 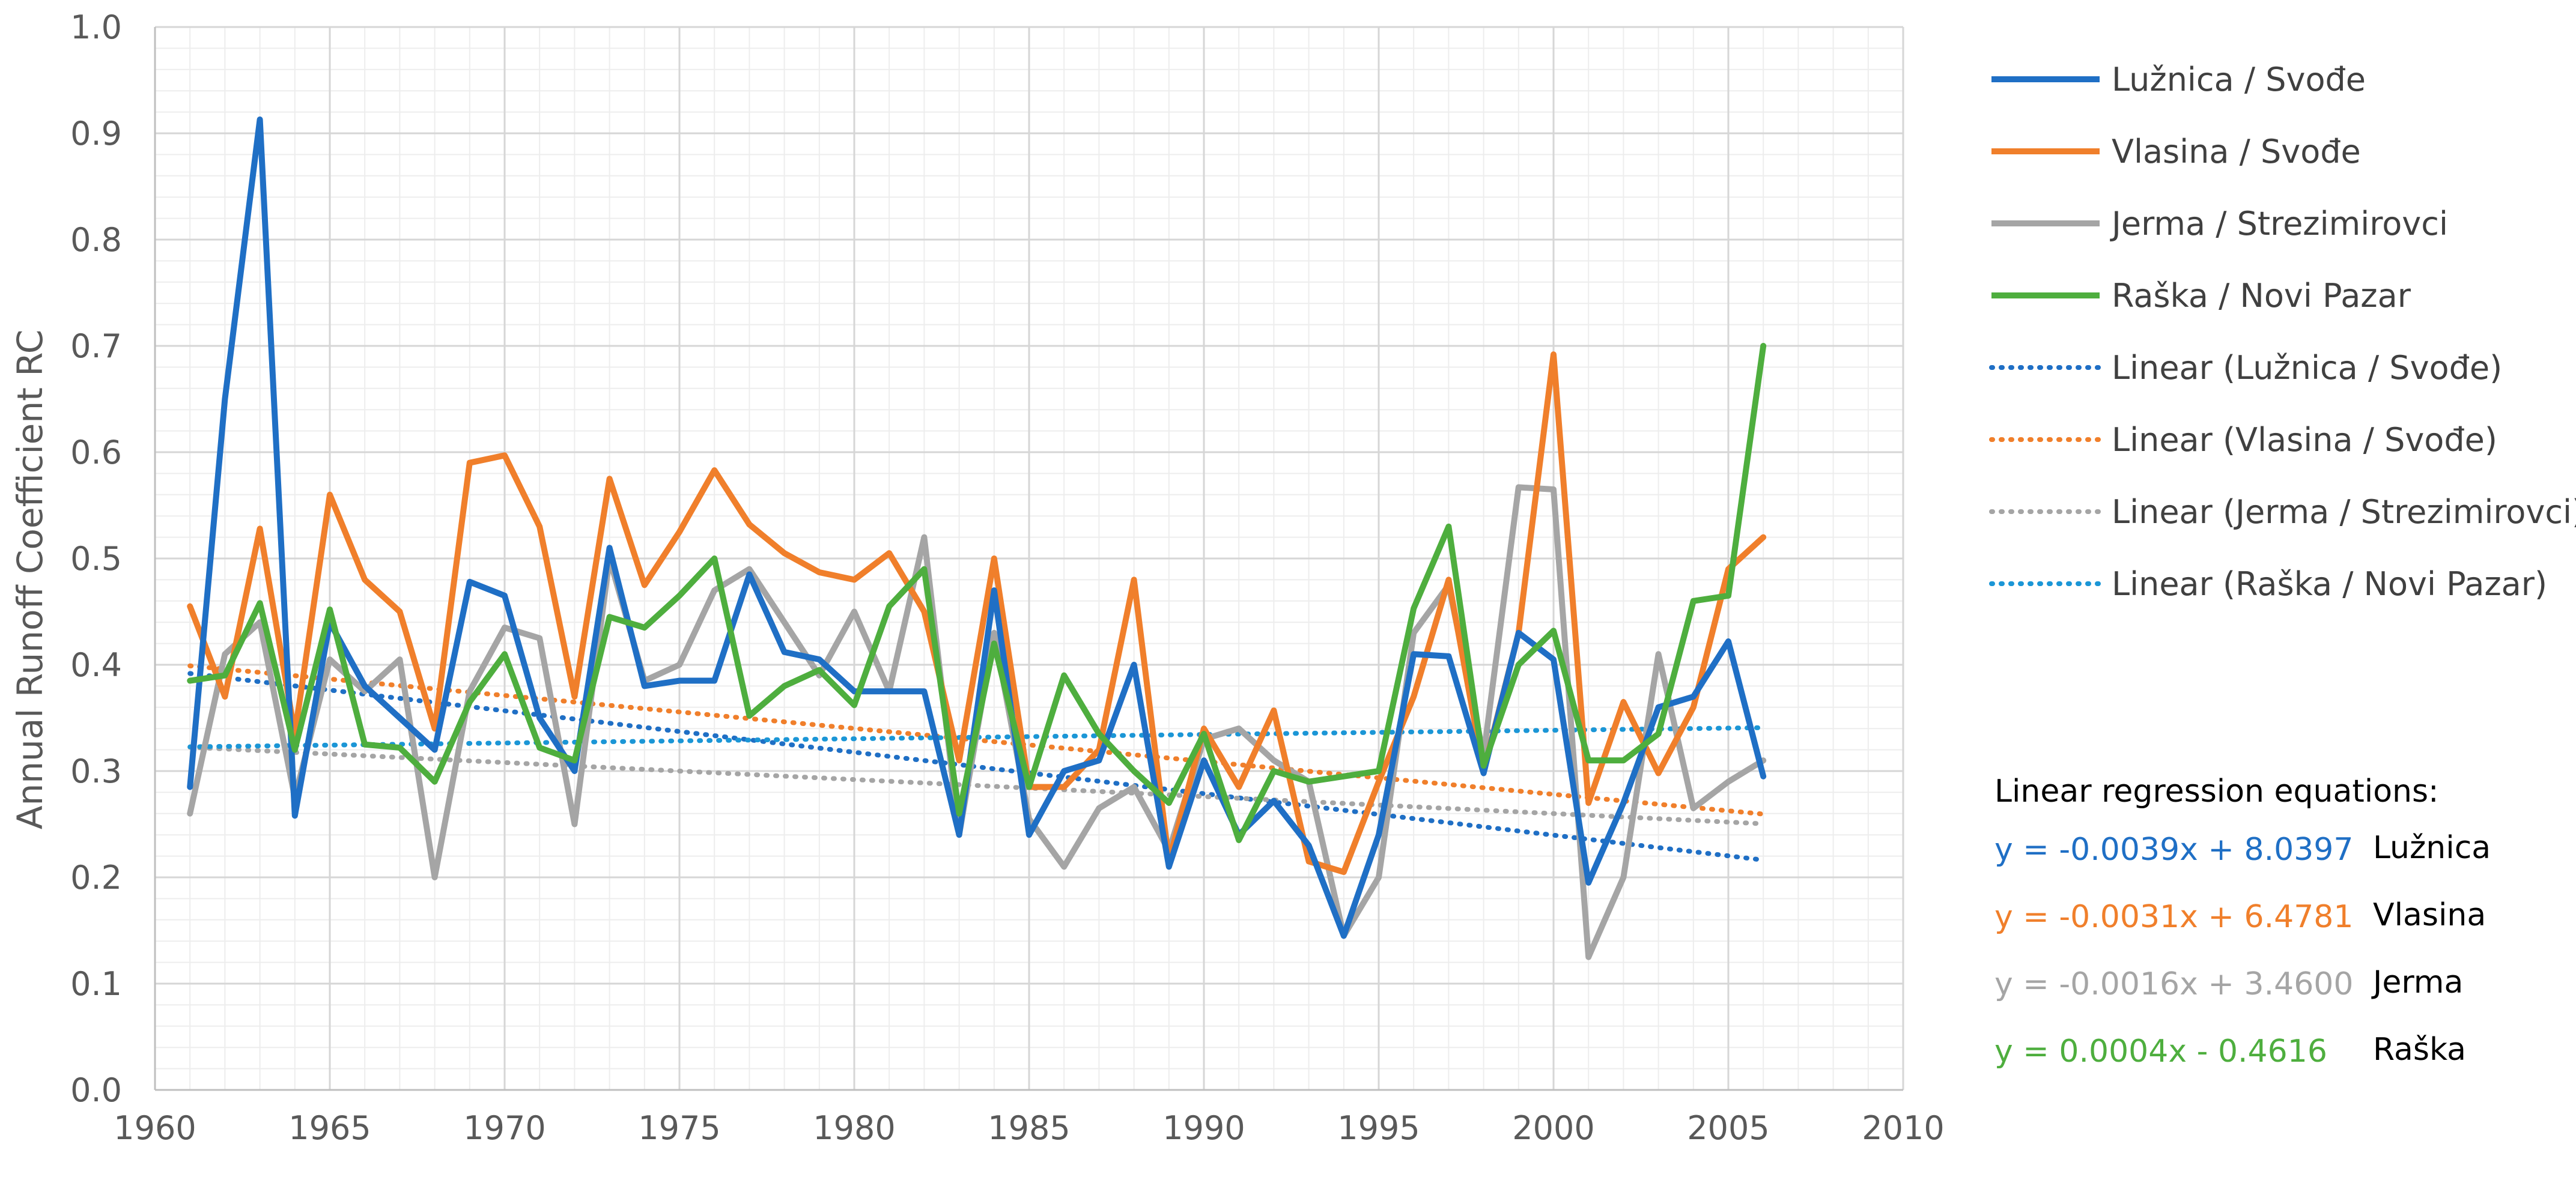 What do you see at coordinates (2429, 915) in the screenshot?
I see `equation-station-name: Vlasina` at bounding box center [2429, 915].